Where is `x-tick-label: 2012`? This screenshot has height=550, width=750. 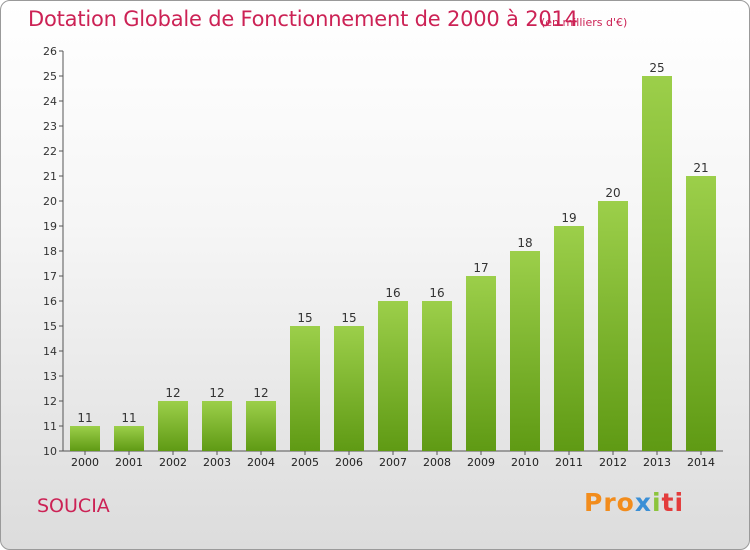
x-tick-label: 2012 is located at coordinates (613, 462).